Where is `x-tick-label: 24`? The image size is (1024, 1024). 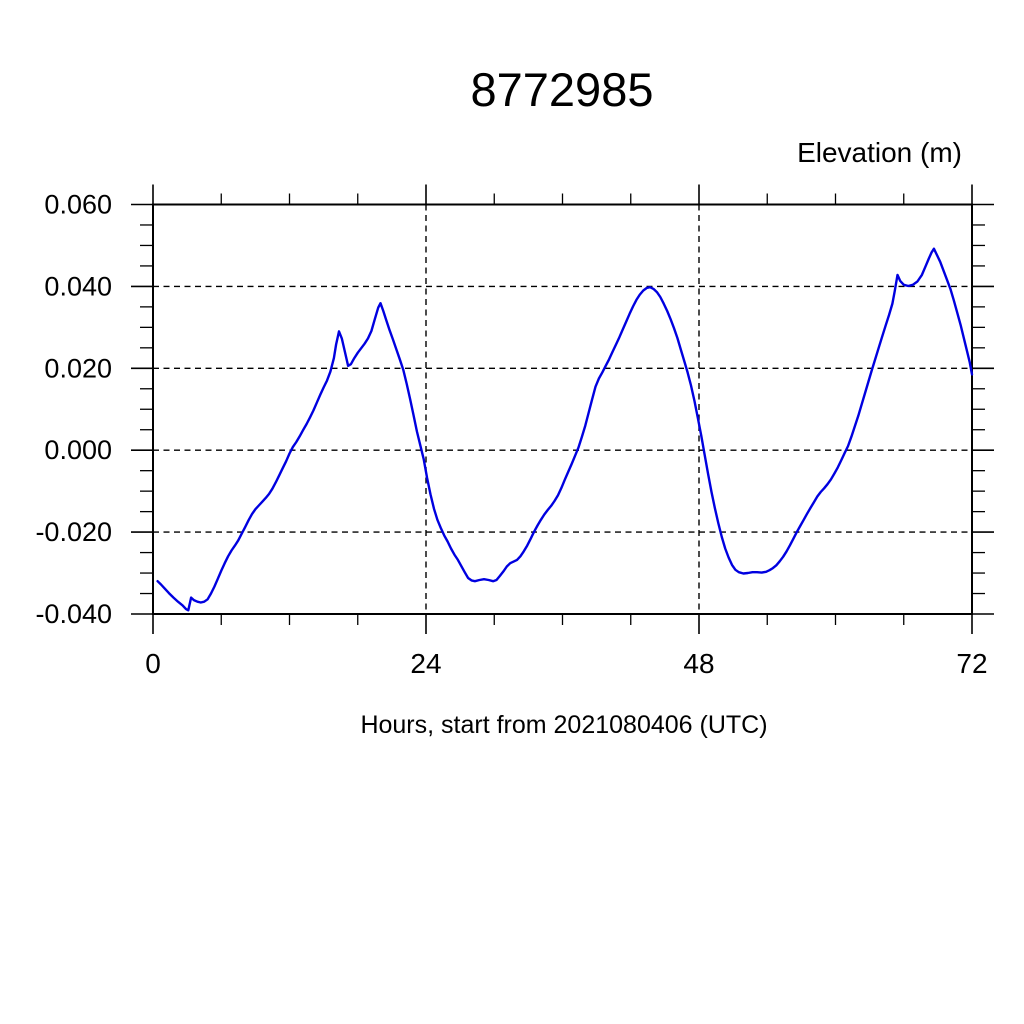 x-tick-label: 24 is located at coordinates (425, 663).